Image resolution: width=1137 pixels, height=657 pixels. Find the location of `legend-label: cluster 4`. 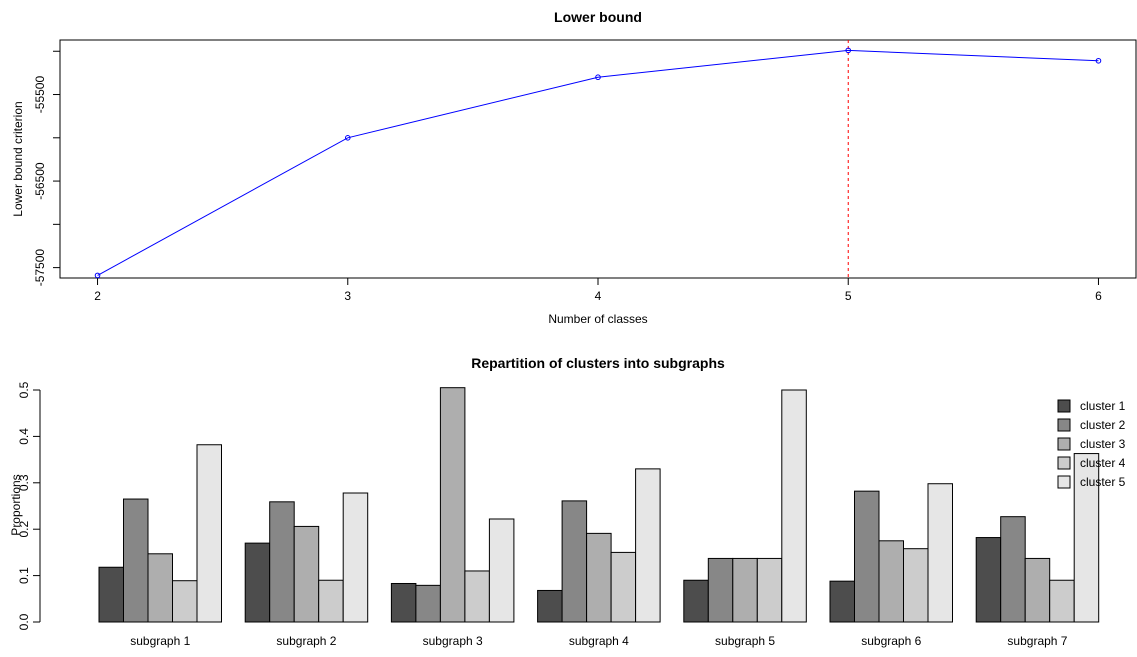

legend-label: cluster 4 is located at coordinates (1103, 463).